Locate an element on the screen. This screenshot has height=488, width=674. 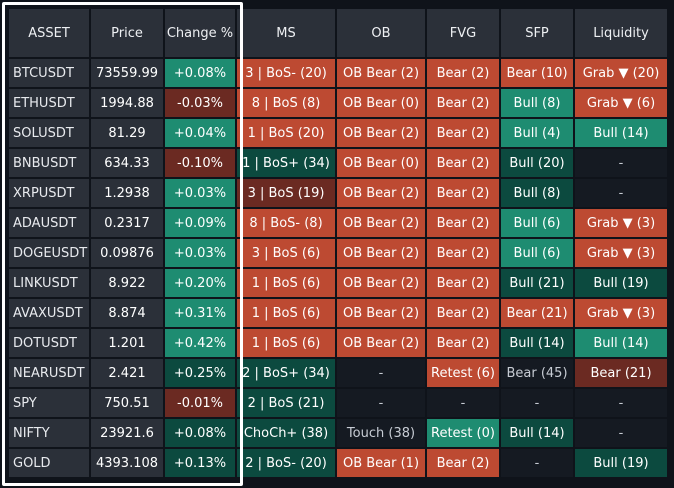
change-cell: -0.03% is located at coordinates (200, 103).